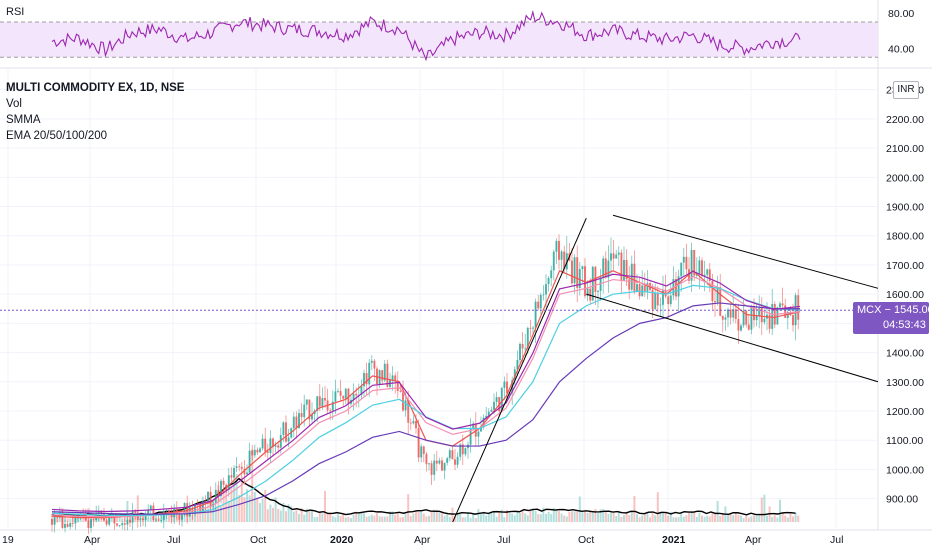 The image size is (932, 550). I want to click on time-tick-label: Apr, so click(92, 540).